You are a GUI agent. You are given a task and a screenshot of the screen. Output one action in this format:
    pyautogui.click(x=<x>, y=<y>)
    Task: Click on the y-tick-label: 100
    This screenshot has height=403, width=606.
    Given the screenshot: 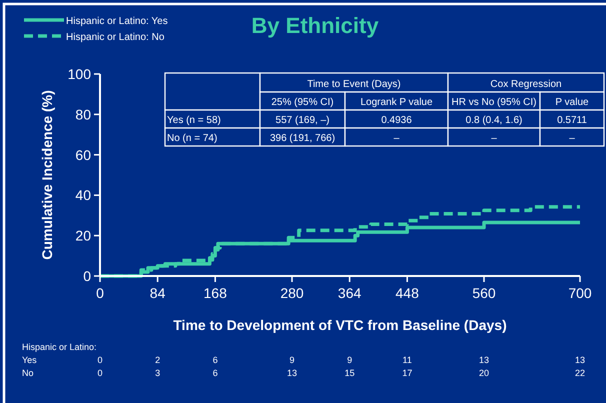 What is the action you would take?
    pyautogui.click(x=80, y=74)
    